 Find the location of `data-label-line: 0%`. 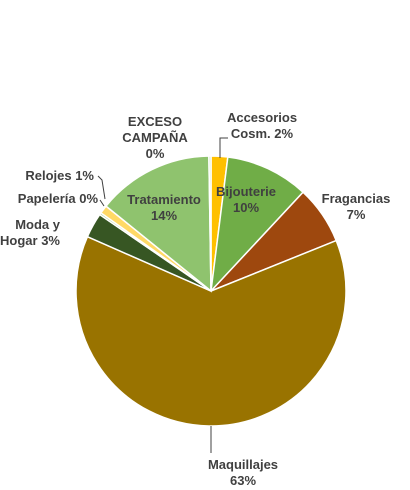

data-label-line: 0% is located at coordinates (155, 153).